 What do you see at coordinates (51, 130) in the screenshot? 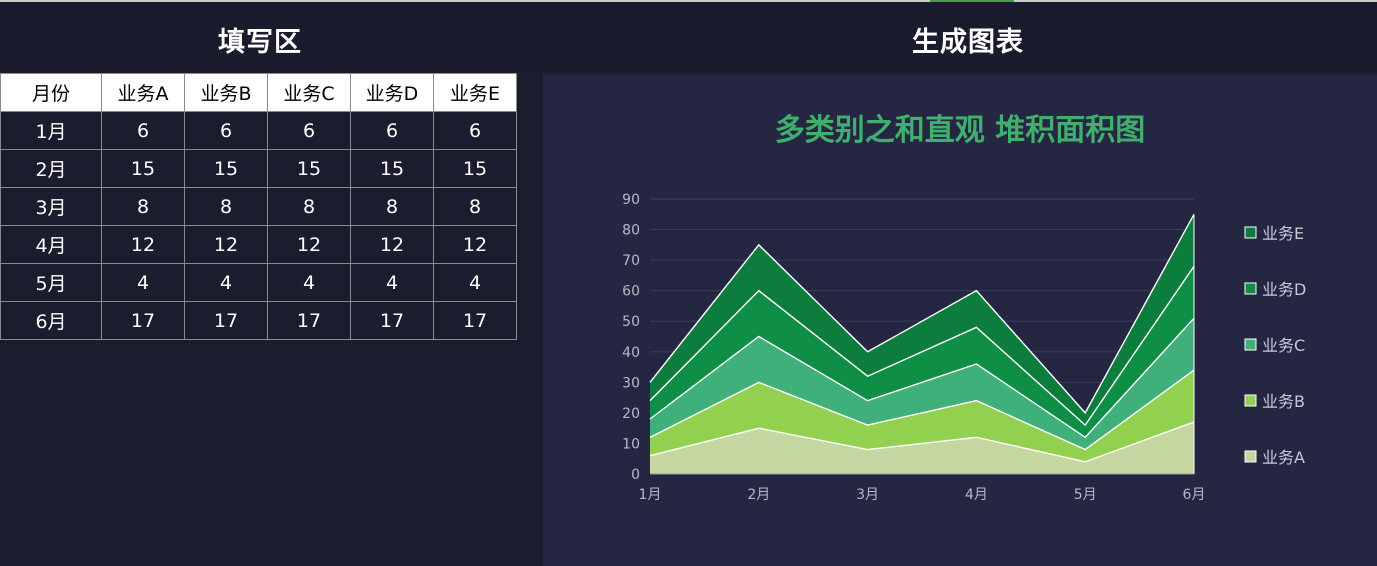
I see `table-cell: 1月` at bounding box center [51, 130].